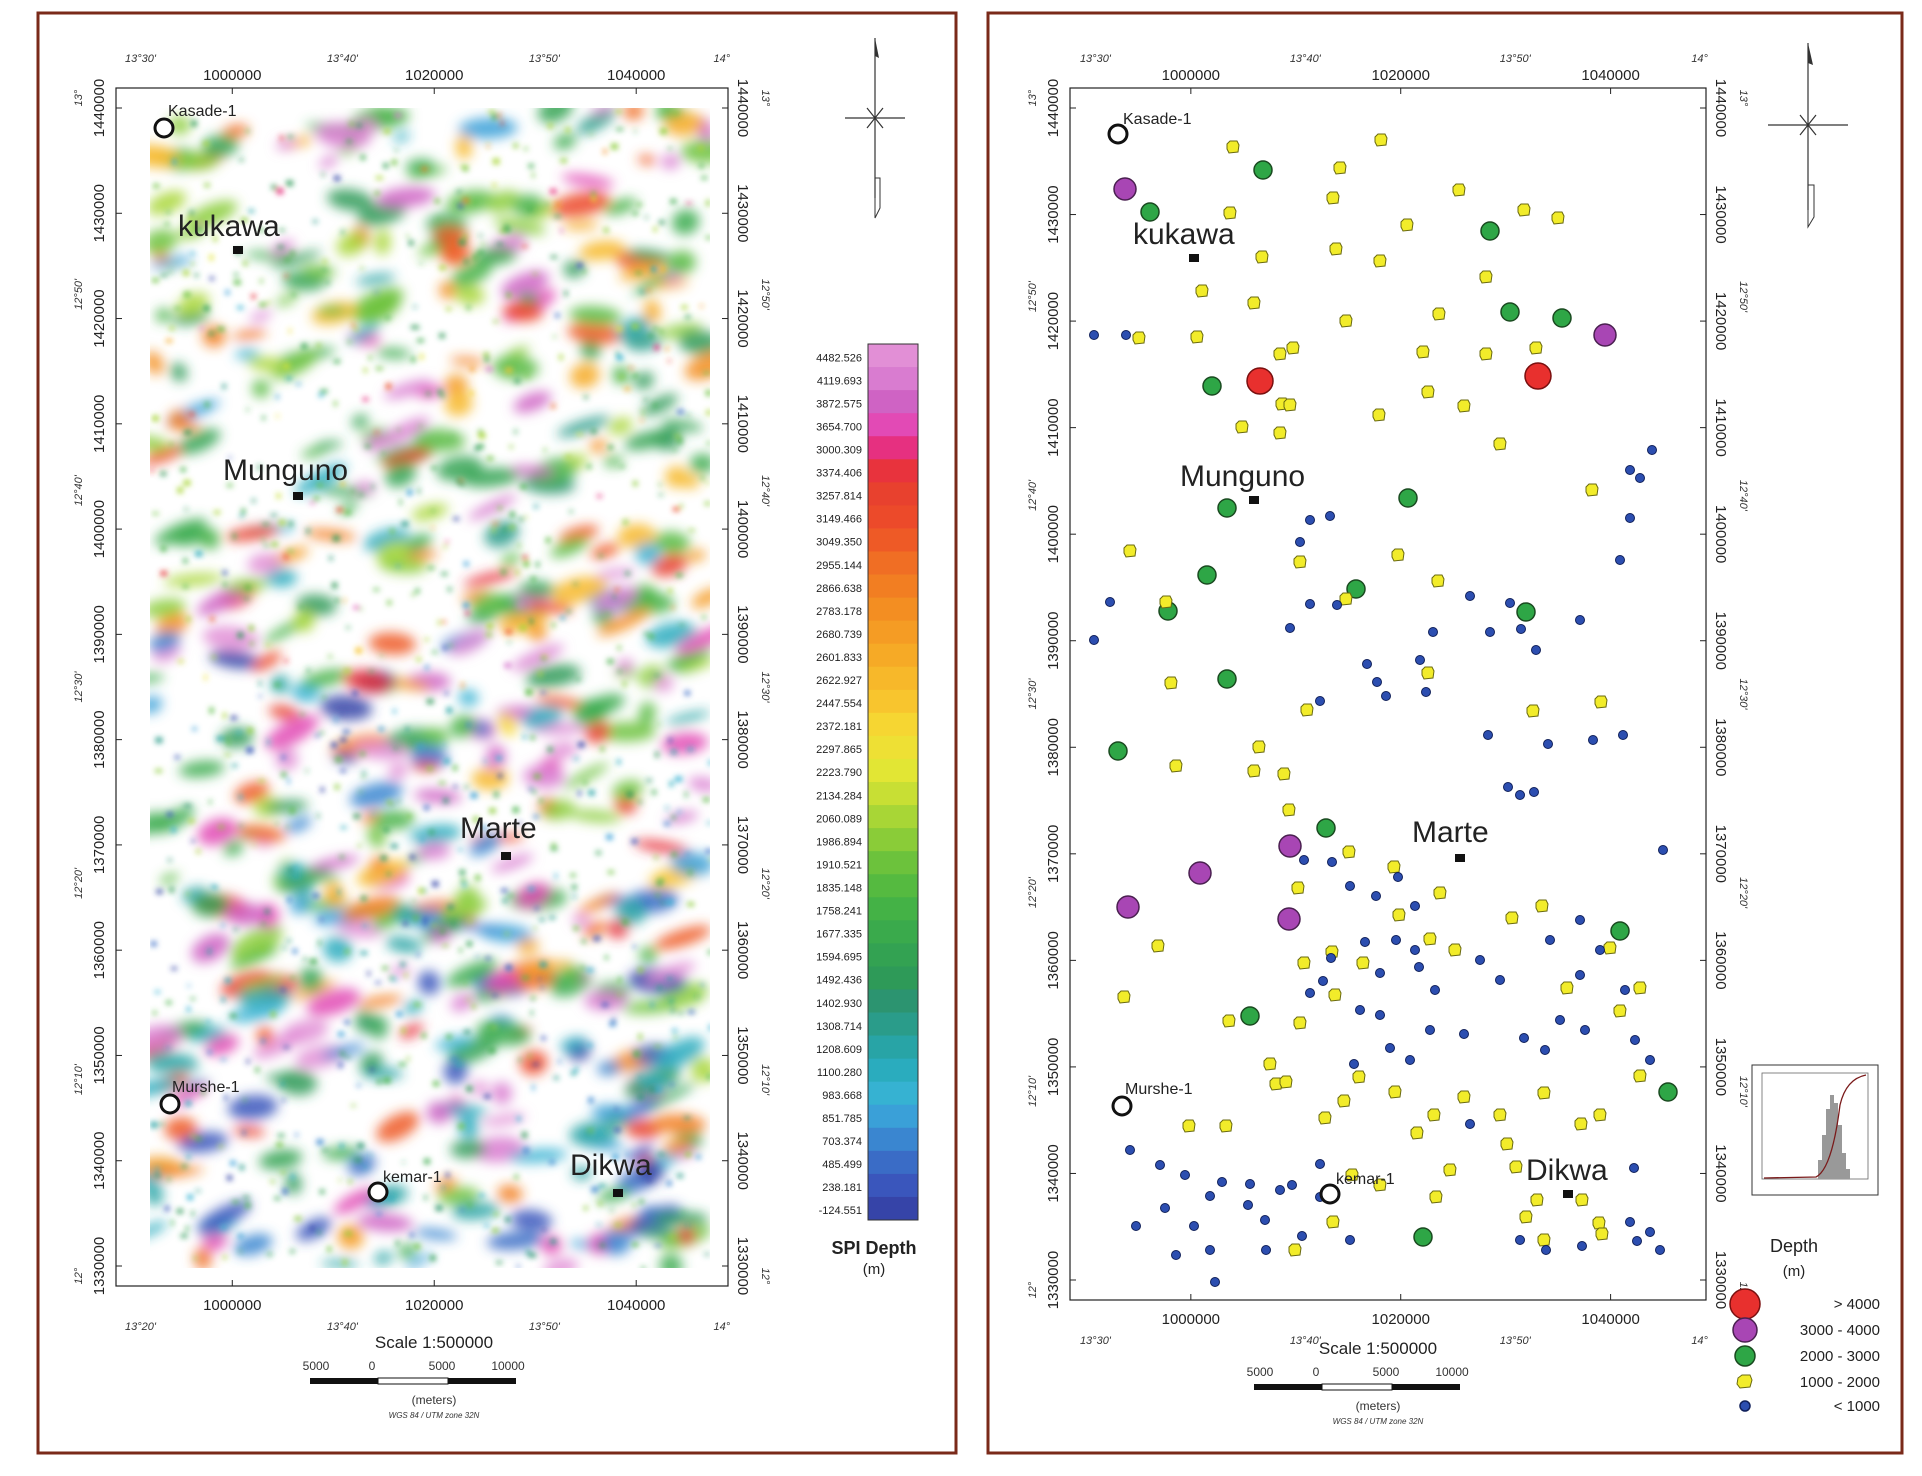 The height and width of the screenshot is (1476, 1922). Describe the element at coordinates (636, 1305) in the screenshot. I see `bottom-easting-label: 1040000` at that location.